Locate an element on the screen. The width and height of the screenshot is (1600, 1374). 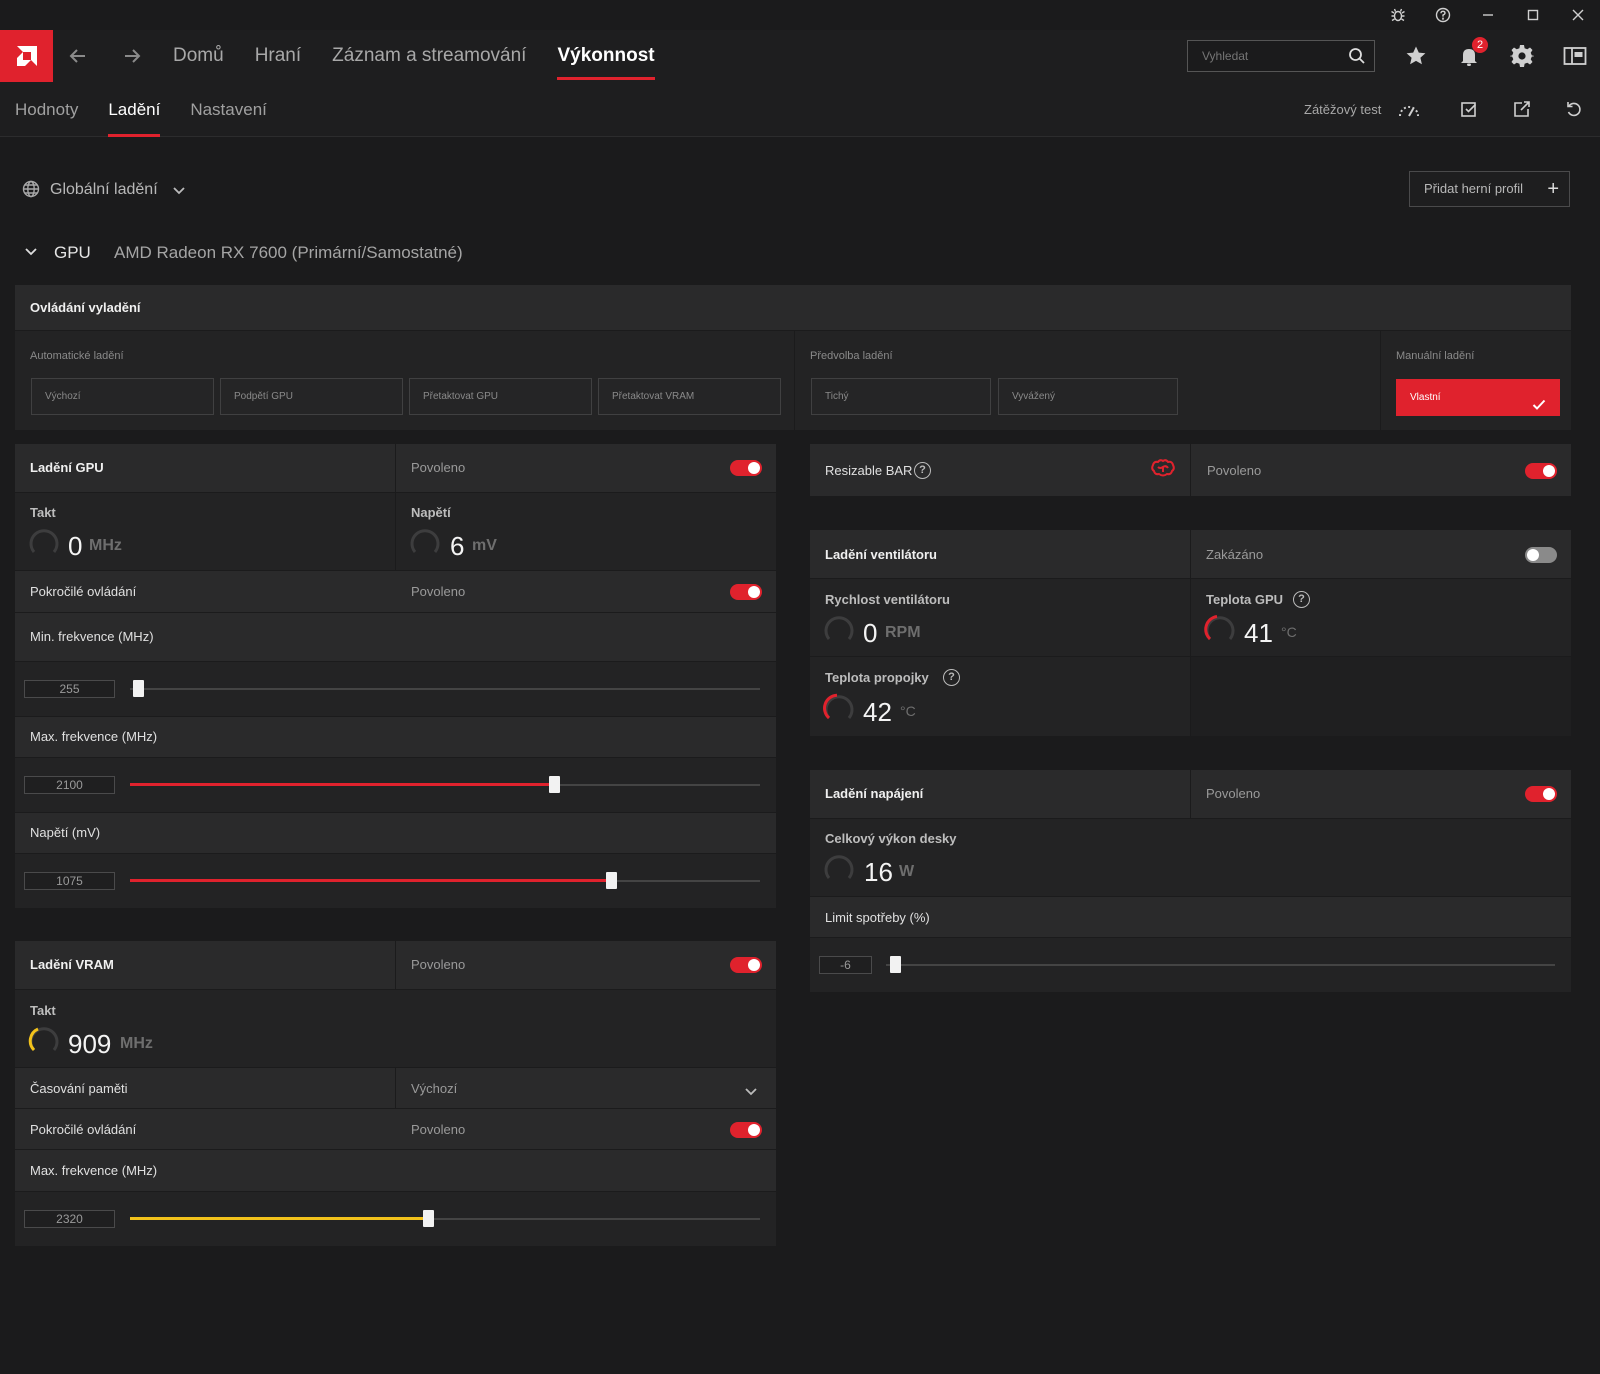
tab-settings: Nastavení is located at coordinates (228, 109).